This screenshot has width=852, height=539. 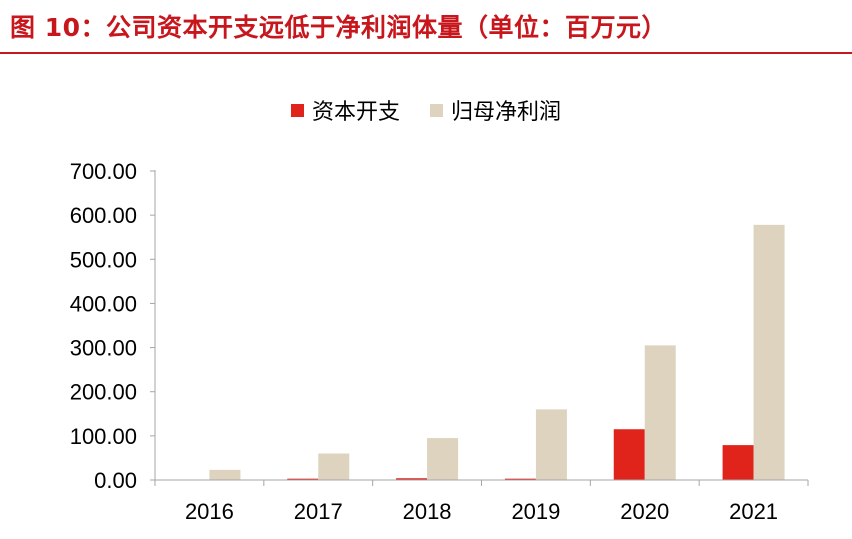 I want to click on x-tick-label-2017: 2017, so click(x=318, y=511).